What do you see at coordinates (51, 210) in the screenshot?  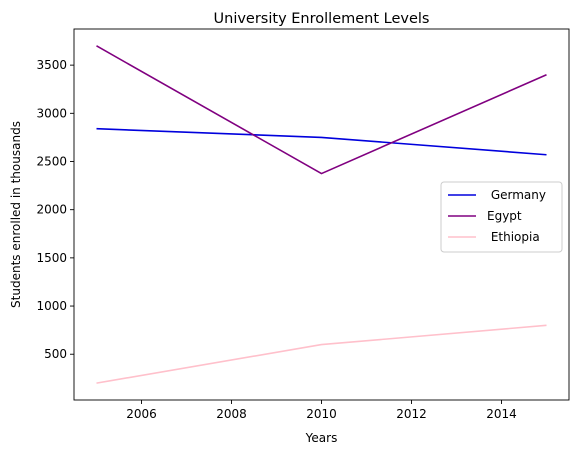 I see `y-tick-label: 2000` at bounding box center [51, 210].